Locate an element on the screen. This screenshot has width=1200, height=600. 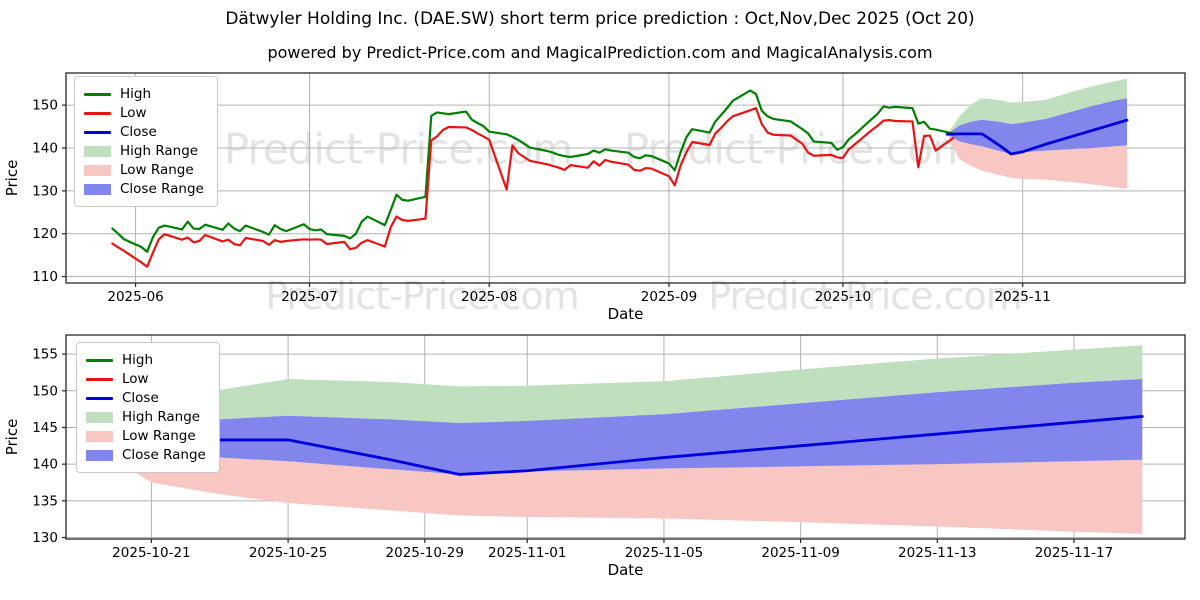
svg-text: 2025-10-25 is located at coordinates (288, 553).